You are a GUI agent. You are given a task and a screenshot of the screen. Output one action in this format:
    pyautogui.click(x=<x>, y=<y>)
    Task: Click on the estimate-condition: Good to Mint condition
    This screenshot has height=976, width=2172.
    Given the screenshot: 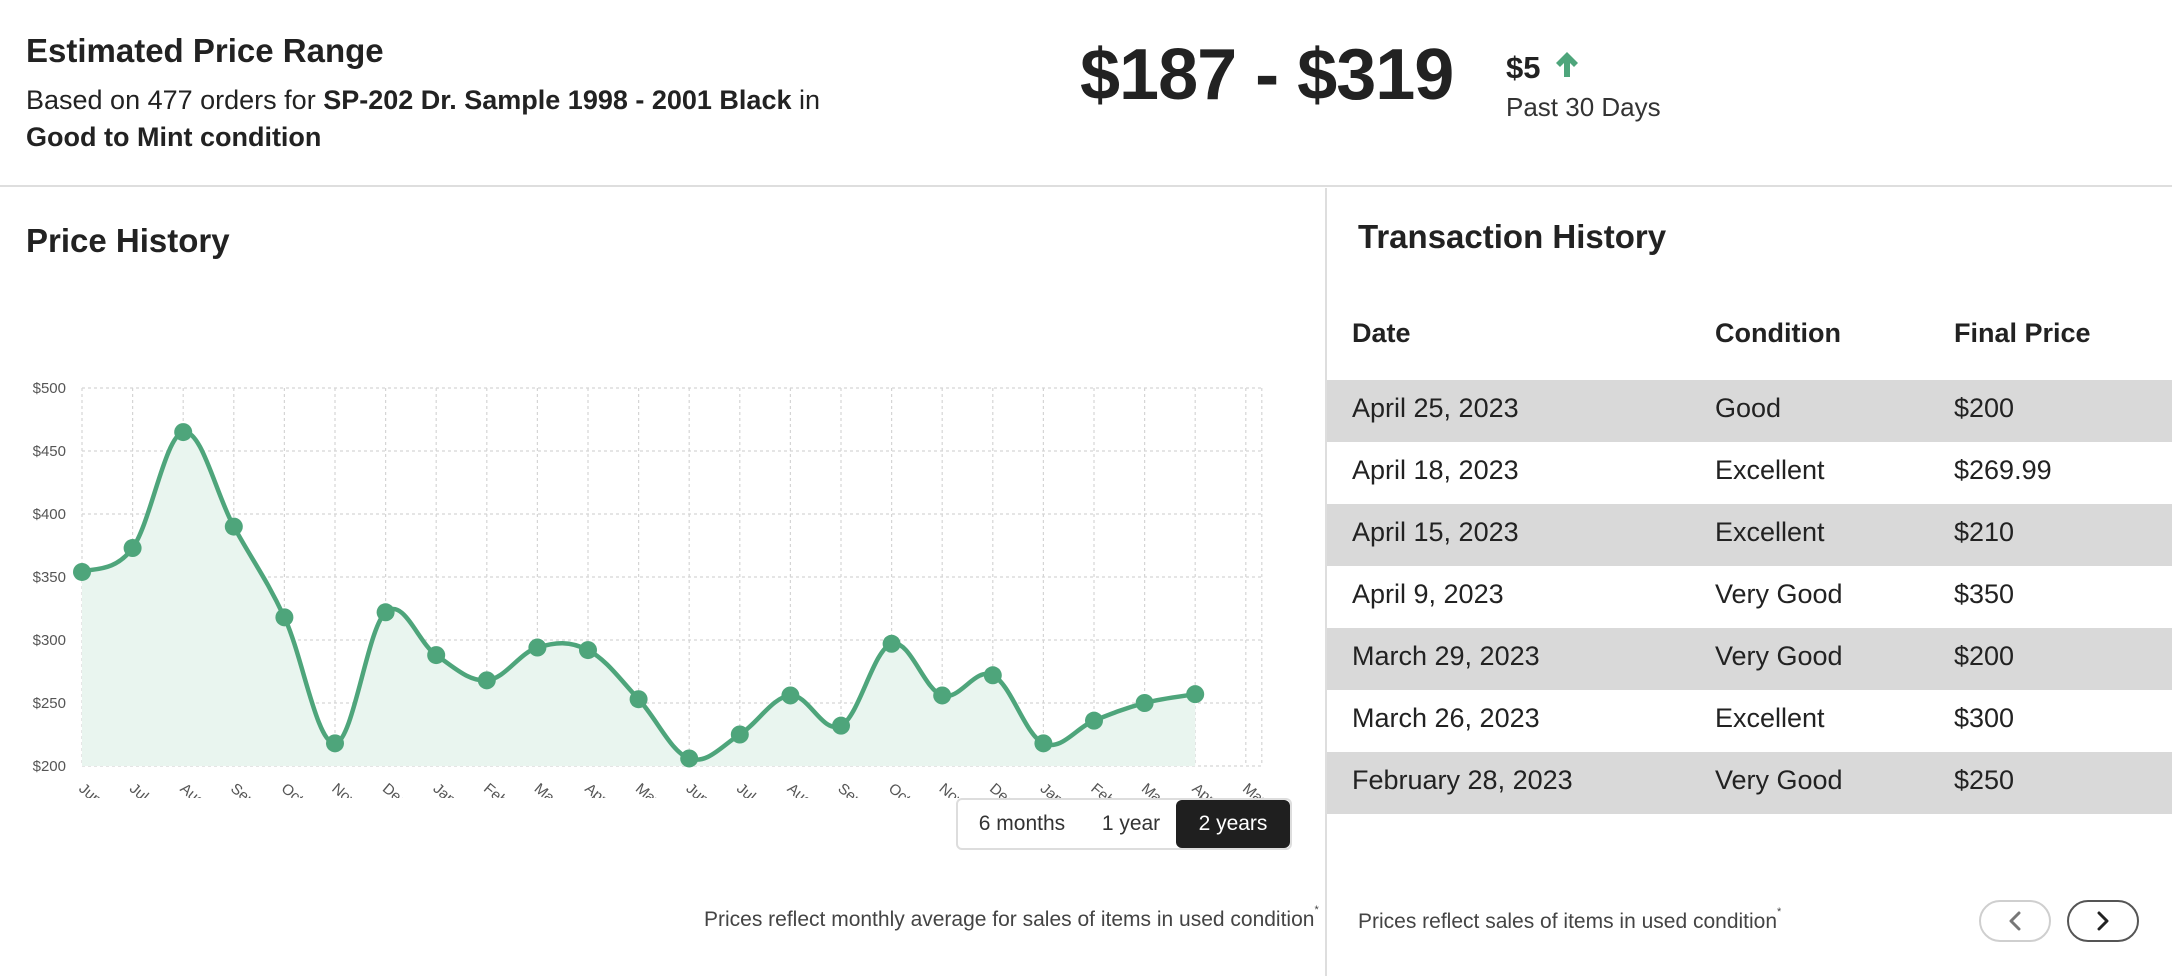 What is the action you would take?
    pyautogui.click(x=174, y=137)
    